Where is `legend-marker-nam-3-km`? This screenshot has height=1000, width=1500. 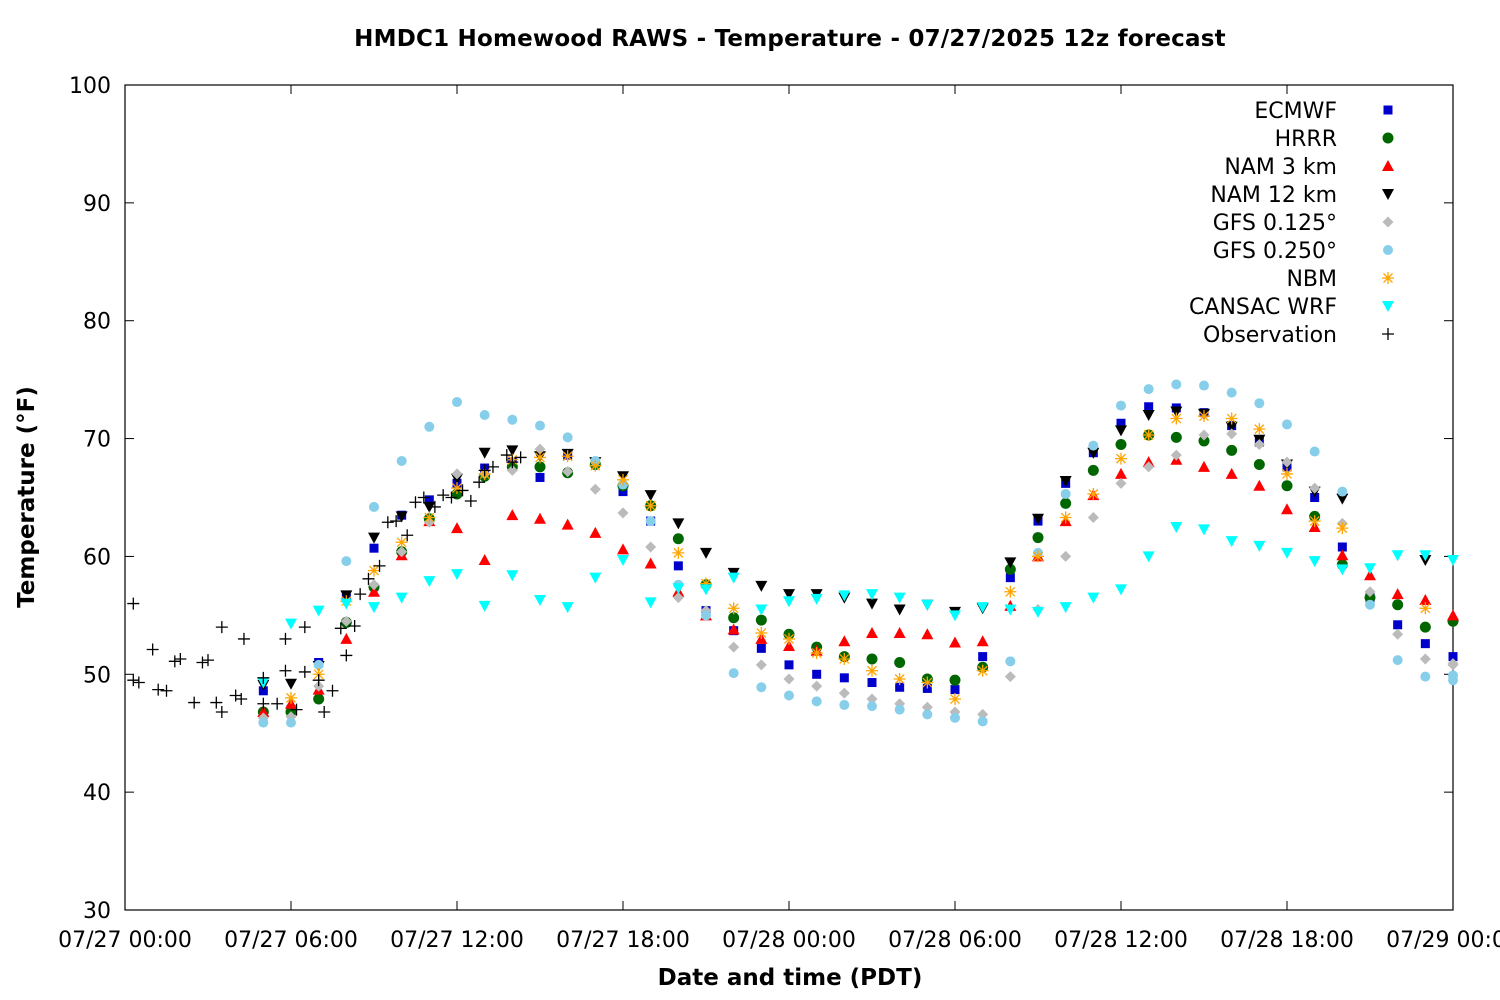
legend-marker-nam-3-km is located at coordinates (1388, 165).